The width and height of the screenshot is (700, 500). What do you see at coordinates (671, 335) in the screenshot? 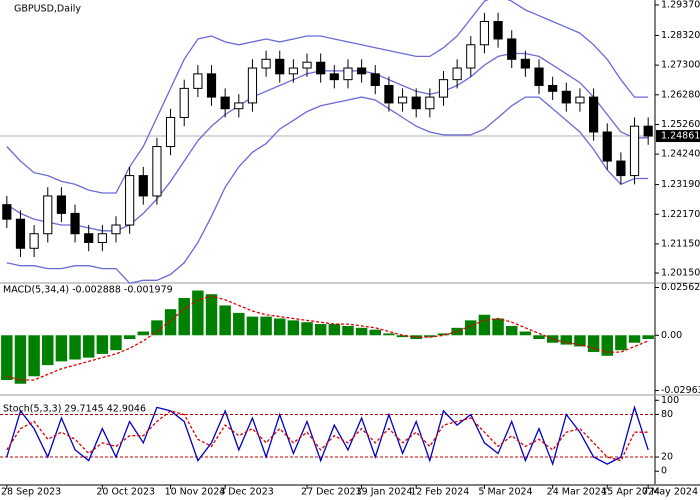
I see `y-tick-label: 0.00` at bounding box center [671, 335].